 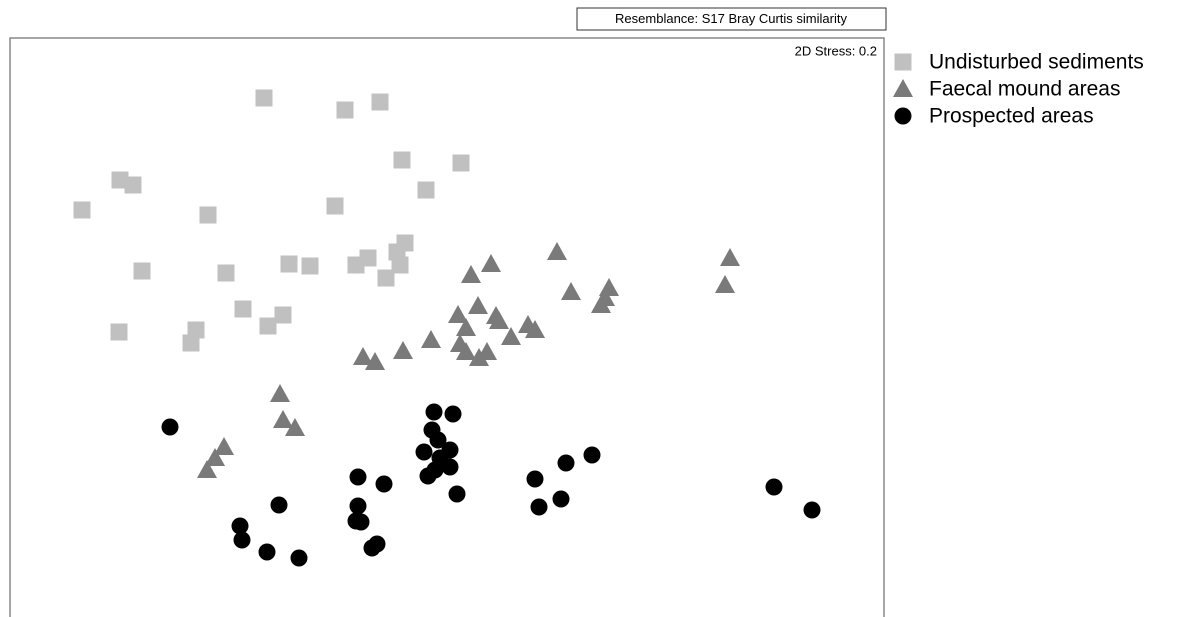 What do you see at coordinates (1036, 62) in the screenshot?
I see `legend-label: Undisturbed sediments` at bounding box center [1036, 62].